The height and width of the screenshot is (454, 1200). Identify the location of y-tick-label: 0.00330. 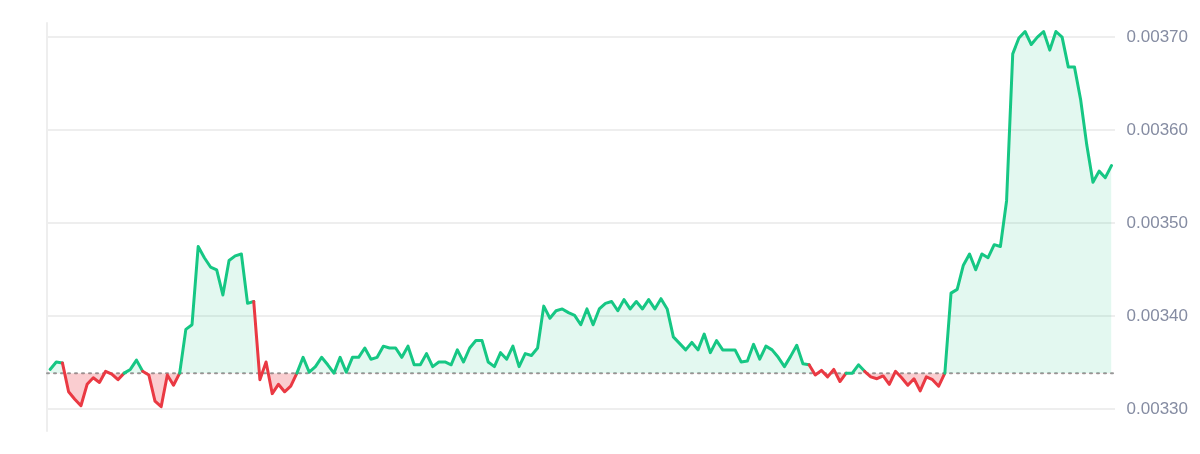
(1157, 409).